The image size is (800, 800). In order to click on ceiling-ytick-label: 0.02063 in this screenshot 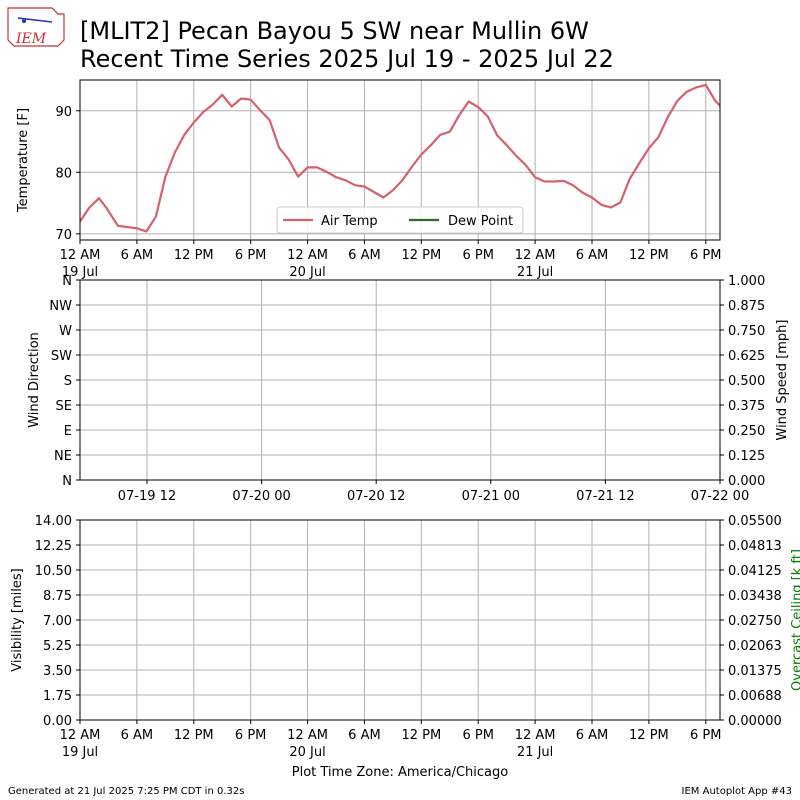, I will do `click(755, 646)`.